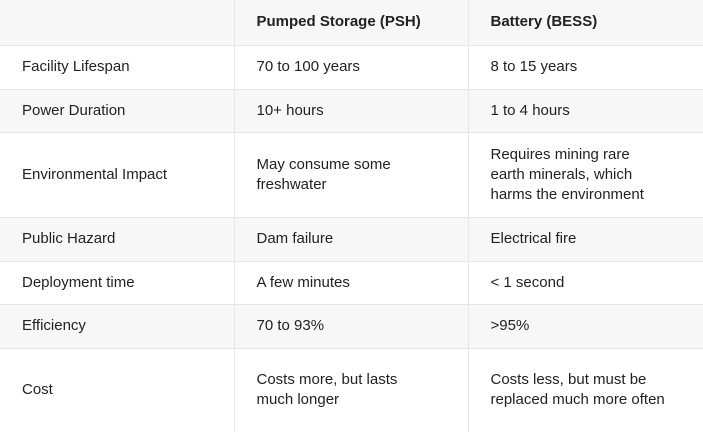 The width and height of the screenshot is (703, 432). What do you see at coordinates (585, 67) in the screenshot?
I see `cell: 8 to 15 years` at bounding box center [585, 67].